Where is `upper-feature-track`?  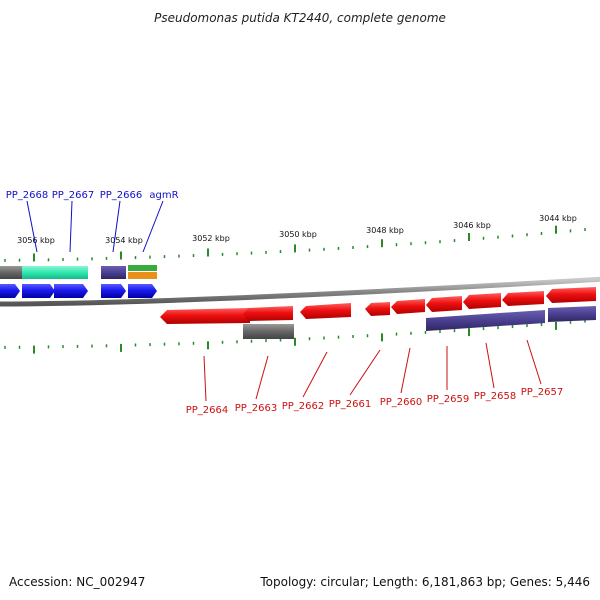 upper-feature-track is located at coordinates (78, 272).